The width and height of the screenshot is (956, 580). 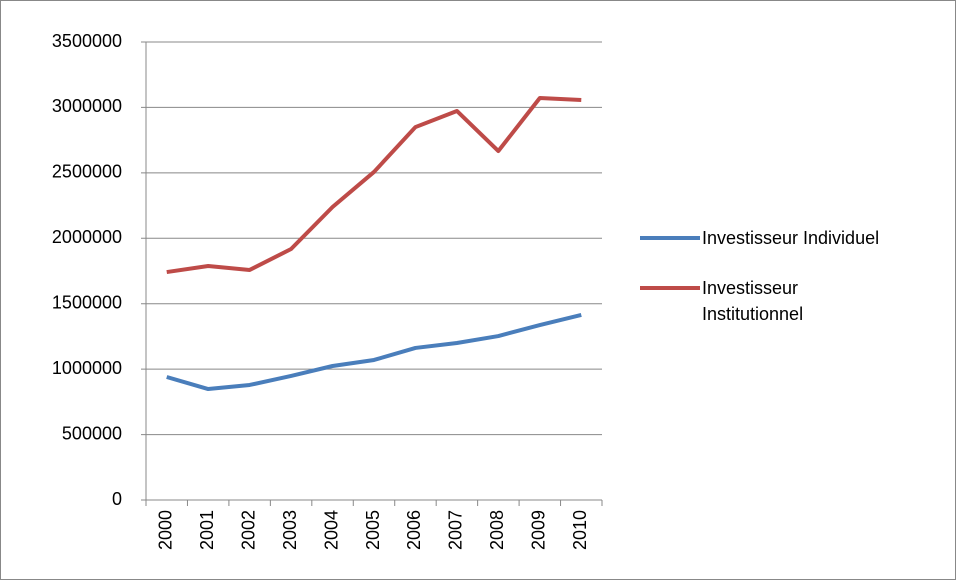 What do you see at coordinates (290, 530) in the screenshot?
I see `x-tick-label: 2003` at bounding box center [290, 530].